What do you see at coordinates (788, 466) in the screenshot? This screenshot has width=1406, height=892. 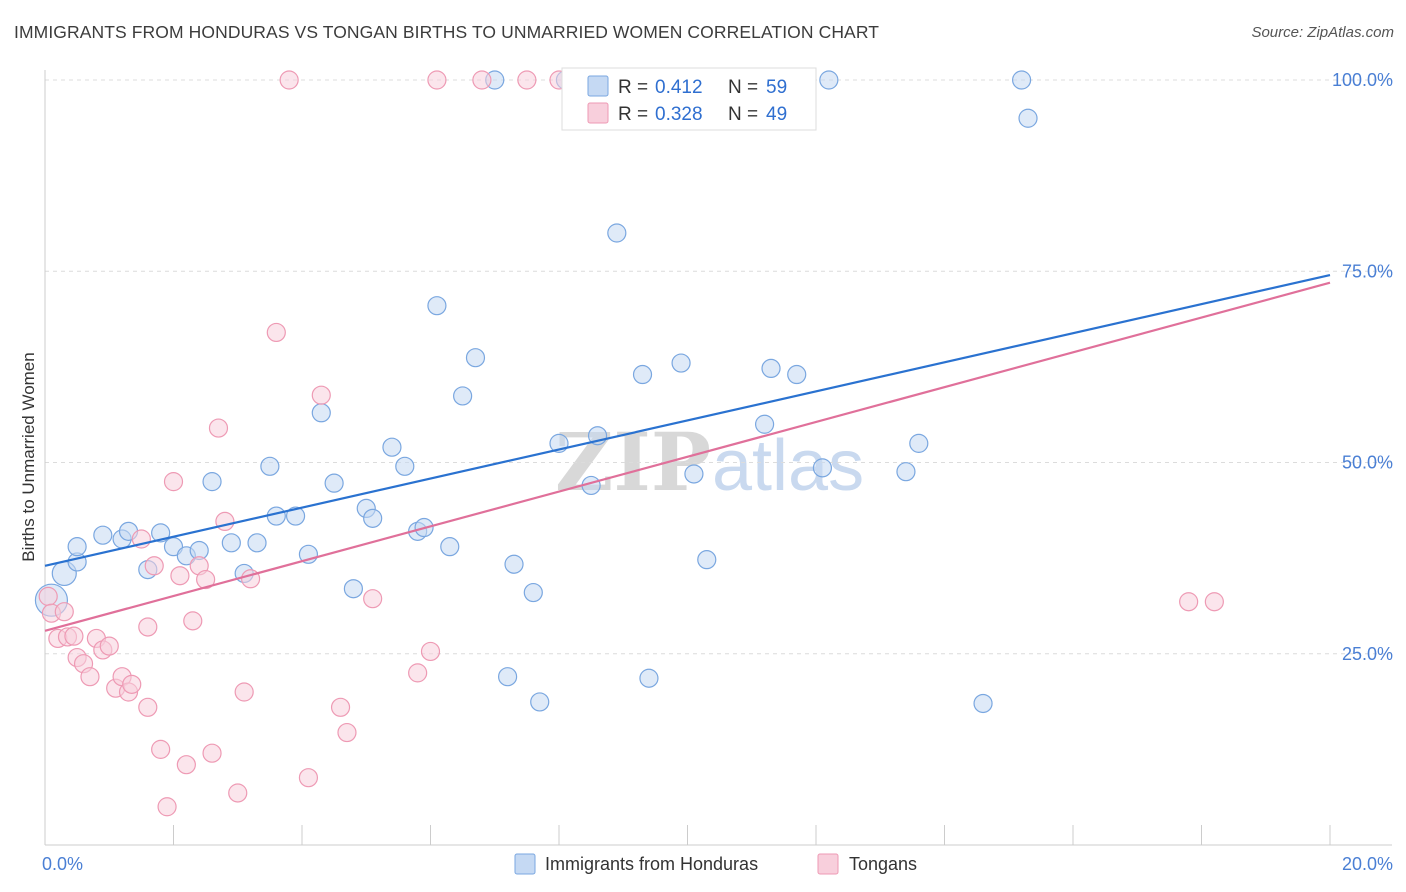 I see `watermark-atlas: atlas` at bounding box center [788, 466].